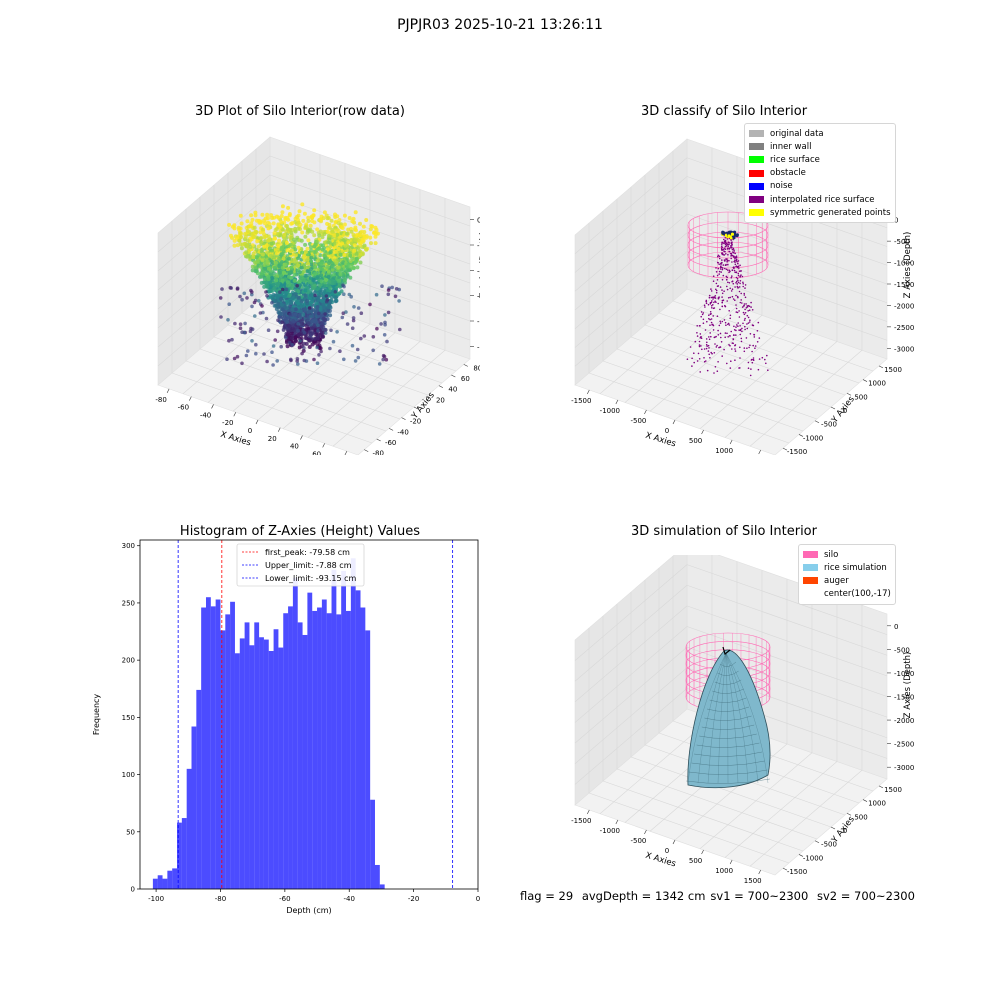 This screenshot has width=1000, height=1000. Describe the element at coordinates (724, 451) in the screenshot. I see `classify-xtick-label: 1000` at that location.